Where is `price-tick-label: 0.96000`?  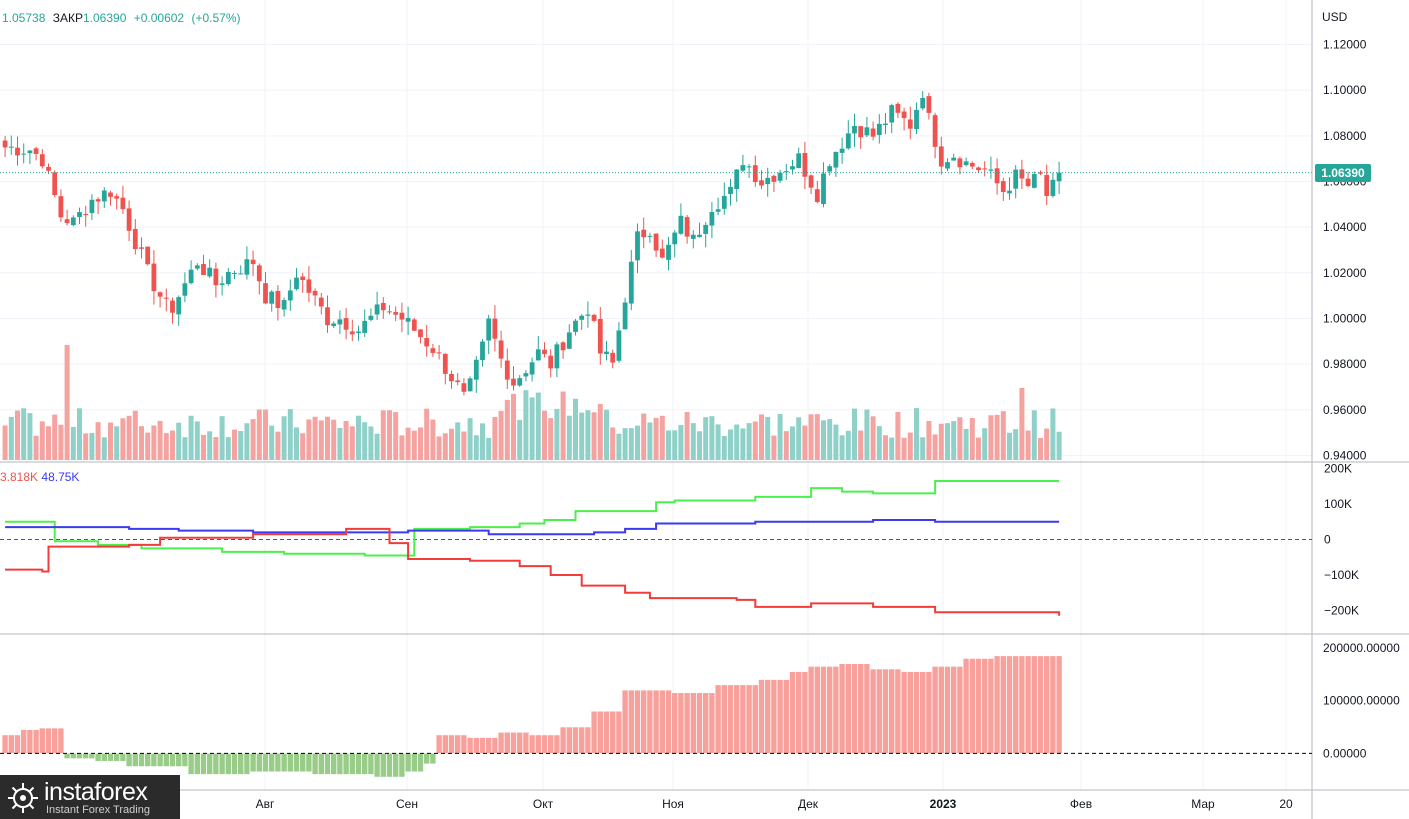 price-tick-label: 0.96000 is located at coordinates (1345, 410).